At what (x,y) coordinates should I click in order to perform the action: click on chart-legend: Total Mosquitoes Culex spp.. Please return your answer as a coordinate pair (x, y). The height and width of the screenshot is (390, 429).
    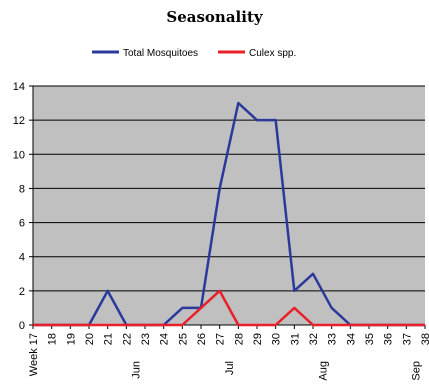
    Looking at the image, I should click on (194, 53).